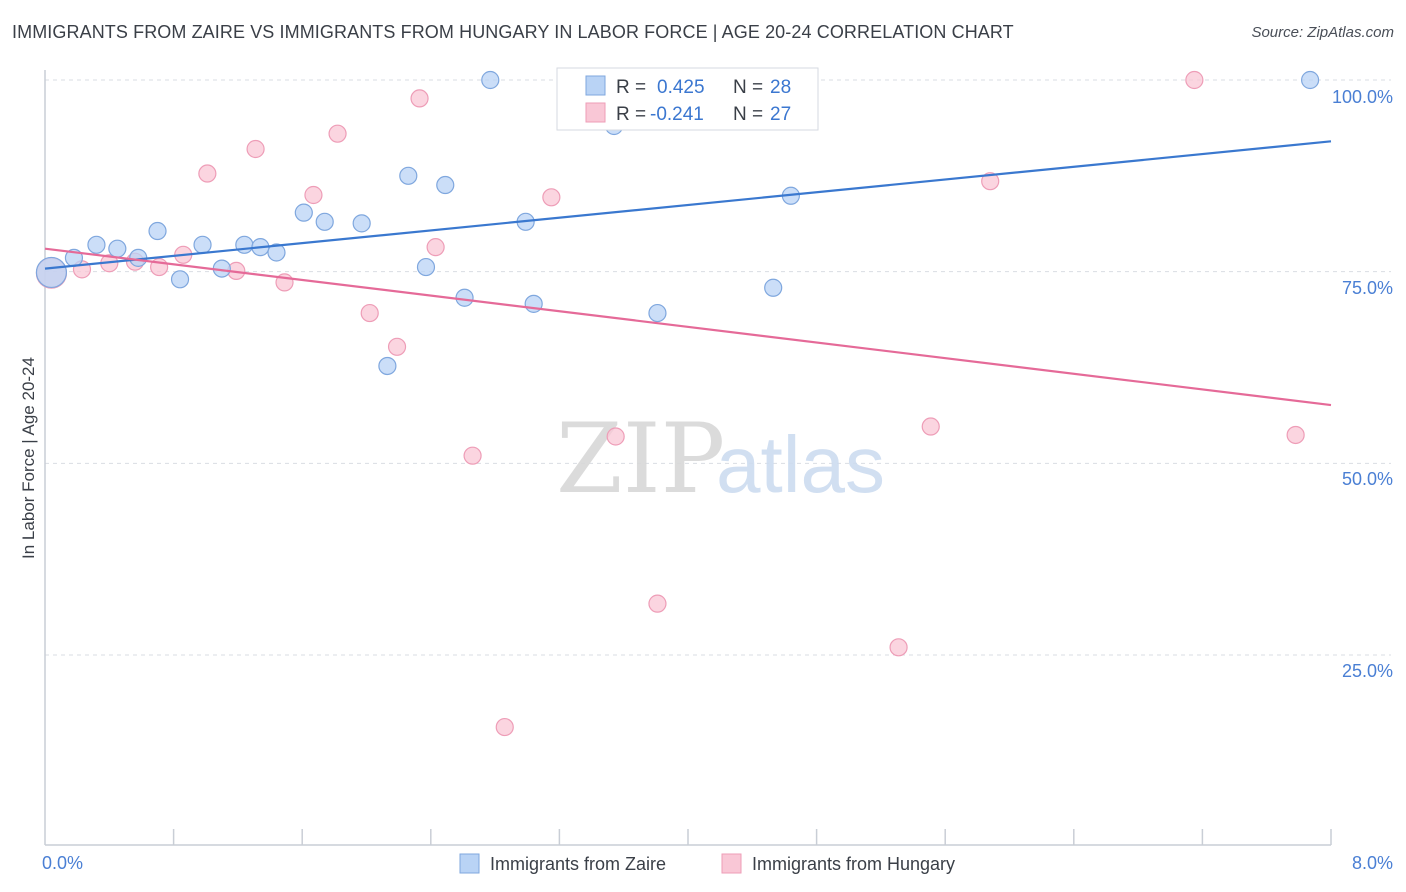  Describe the element at coordinates (595, 112) in the screenshot. I see `stats-swatch-pink` at that location.